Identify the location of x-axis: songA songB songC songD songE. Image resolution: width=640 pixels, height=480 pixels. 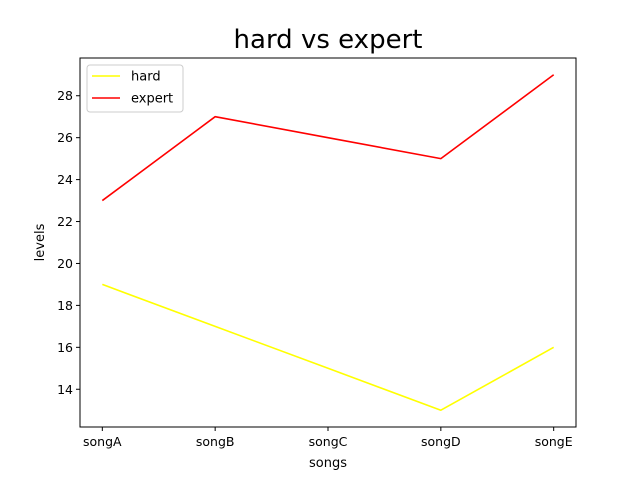
(328, 438).